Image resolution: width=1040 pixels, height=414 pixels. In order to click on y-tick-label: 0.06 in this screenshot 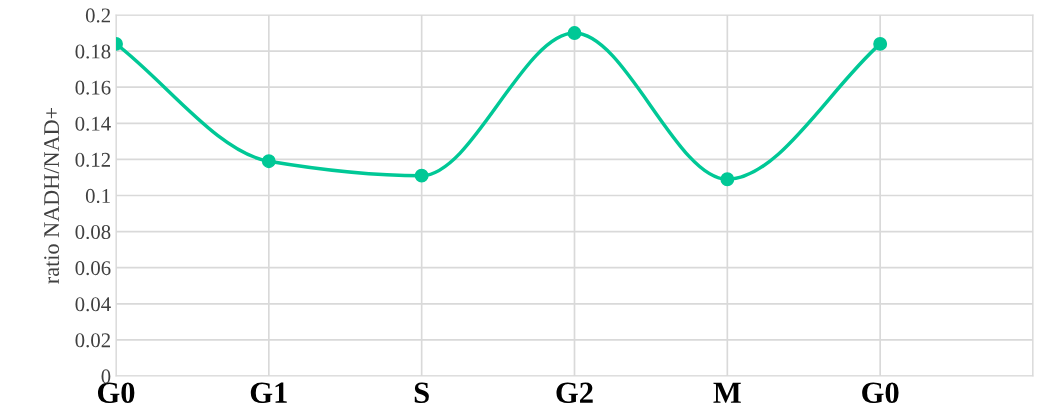, I will do `click(93, 268)`.